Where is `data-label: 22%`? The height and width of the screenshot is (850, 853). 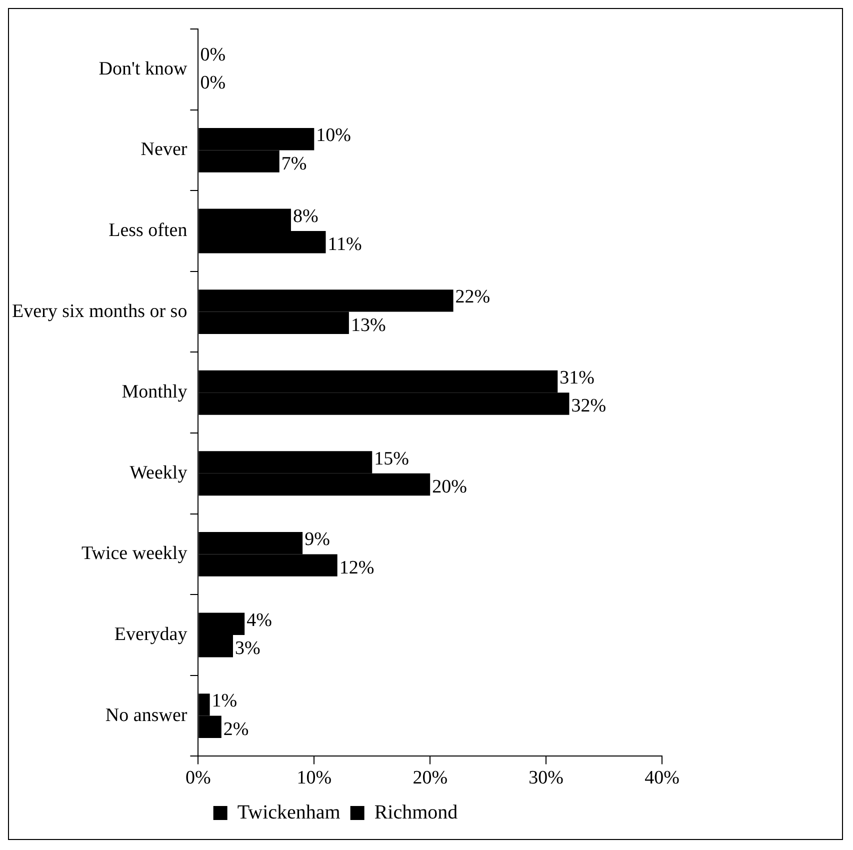
data-label: 22% is located at coordinates (472, 297).